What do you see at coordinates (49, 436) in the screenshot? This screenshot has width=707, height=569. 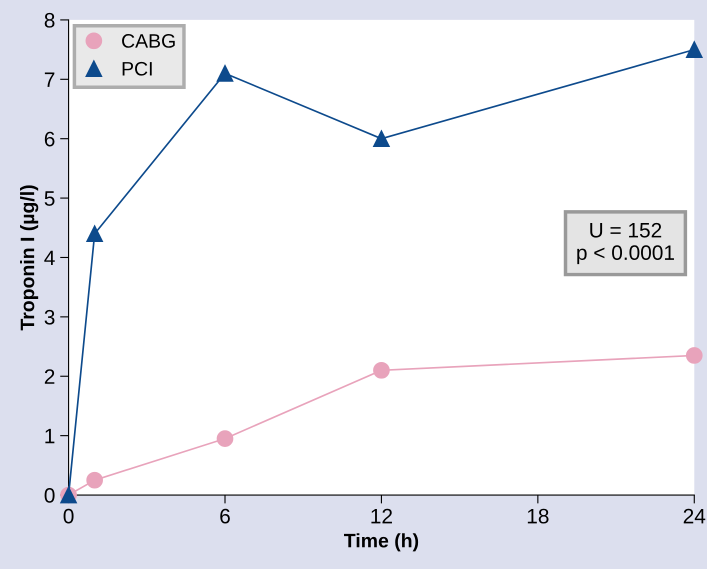 I see `y-tick-label: 1` at bounding box center [49, 436].